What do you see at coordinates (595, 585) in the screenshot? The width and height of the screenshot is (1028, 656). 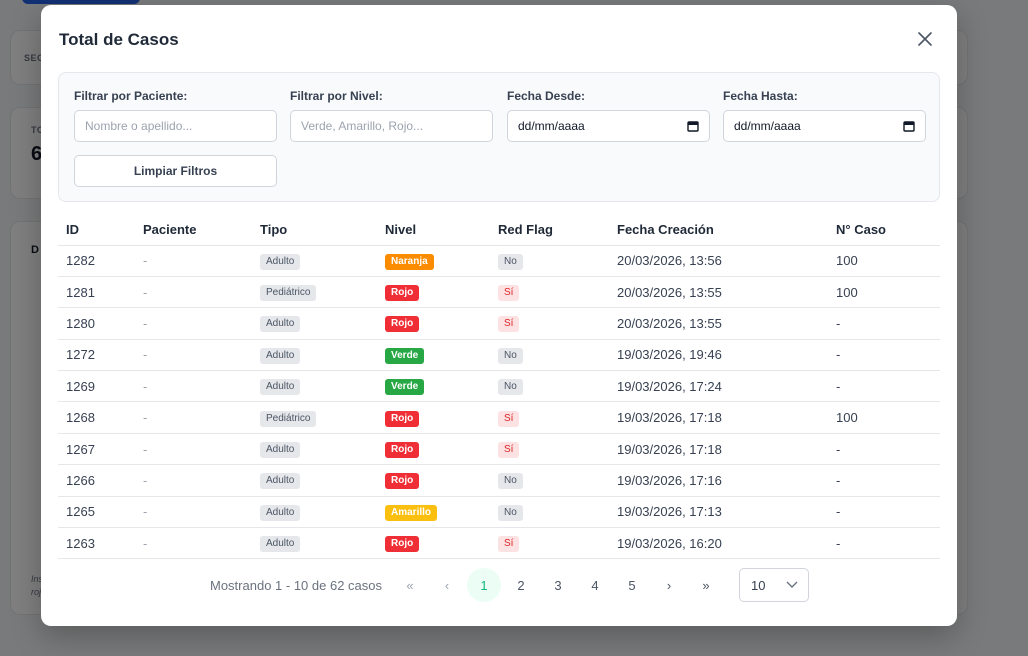 I see `page-button-4: 4` at bounding box center [595, 585].